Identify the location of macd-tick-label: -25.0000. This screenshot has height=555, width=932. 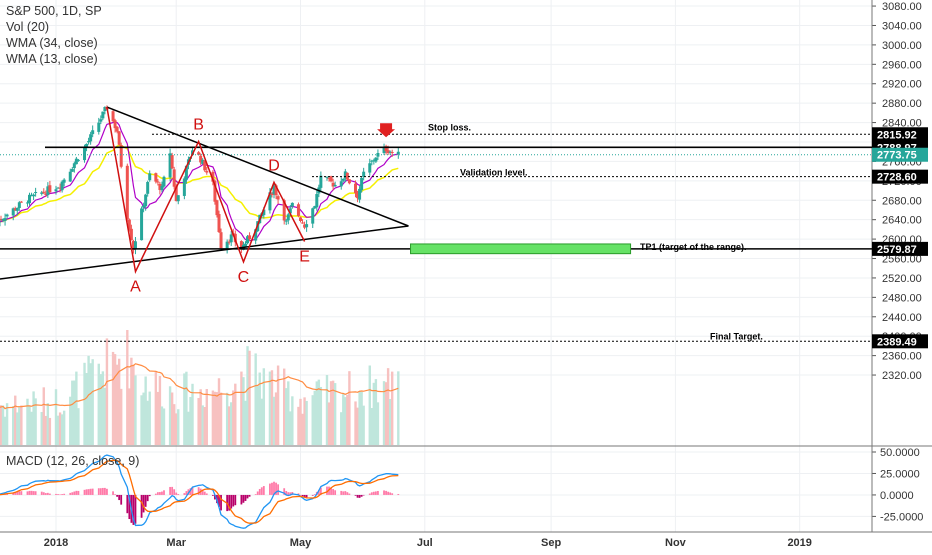
(901, 517).